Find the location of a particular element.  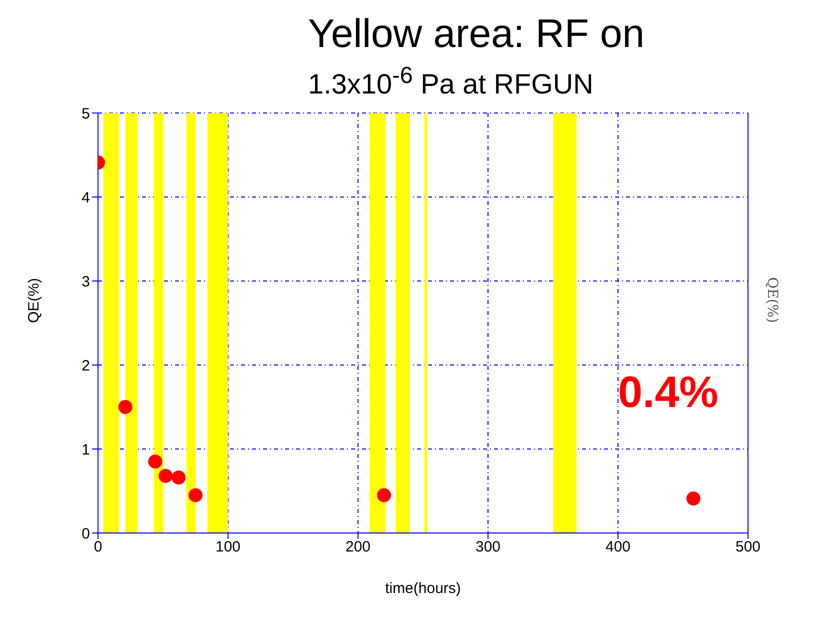

y2-axis-title: QE(%) is located at coordinates (772, 300).